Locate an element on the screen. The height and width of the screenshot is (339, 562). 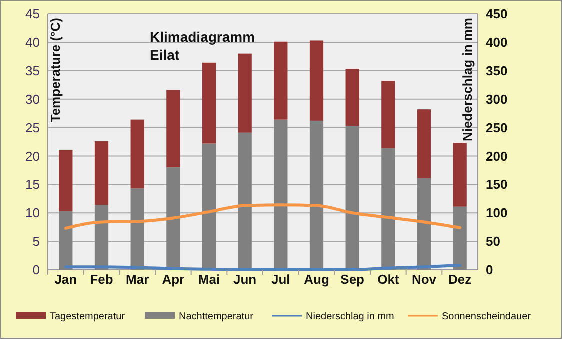
y2-tick-label: 400 is located at coordinates (497, 42).